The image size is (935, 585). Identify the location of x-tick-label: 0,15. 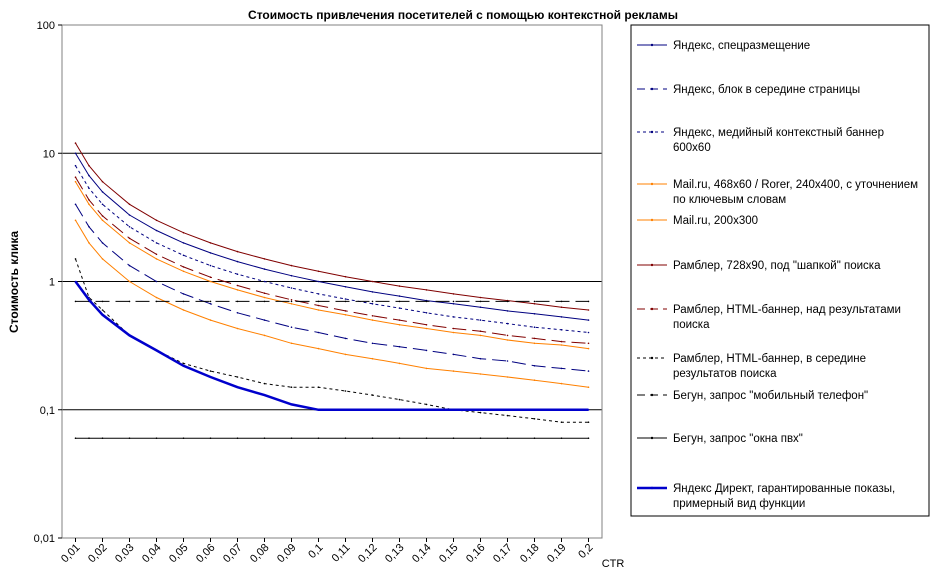
(449, 554).